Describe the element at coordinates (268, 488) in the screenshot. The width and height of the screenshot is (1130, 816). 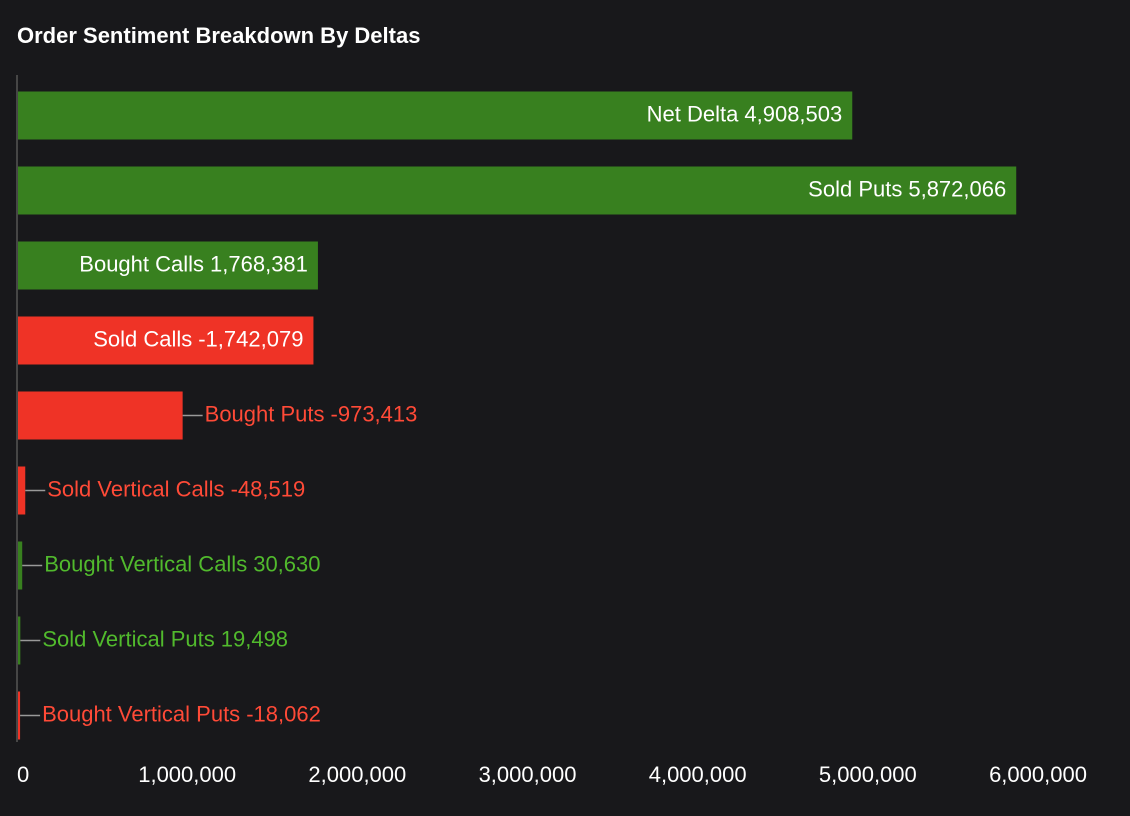
I see `label-value: -48,519` at that location.